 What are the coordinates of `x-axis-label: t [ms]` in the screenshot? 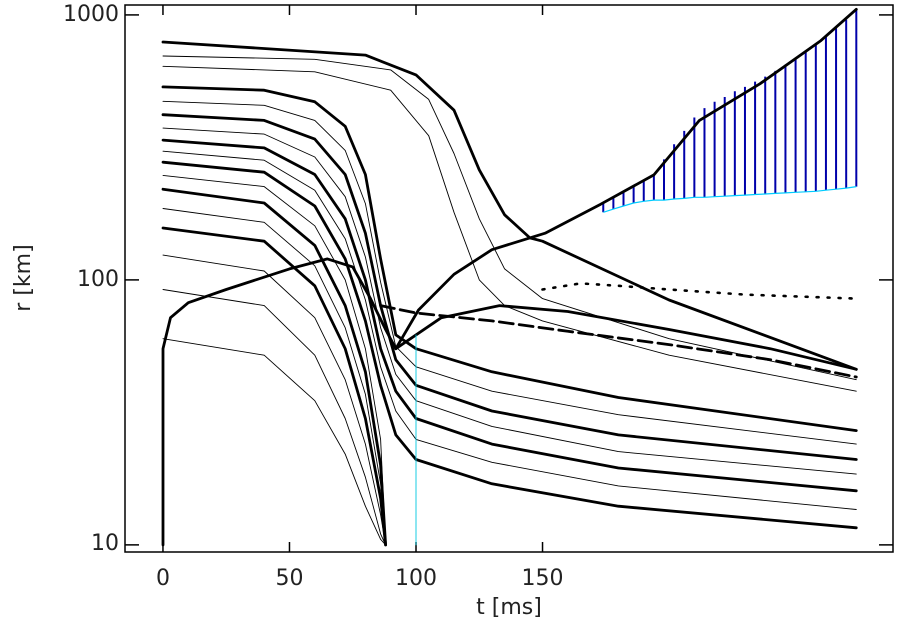 It's located at (509, 607).